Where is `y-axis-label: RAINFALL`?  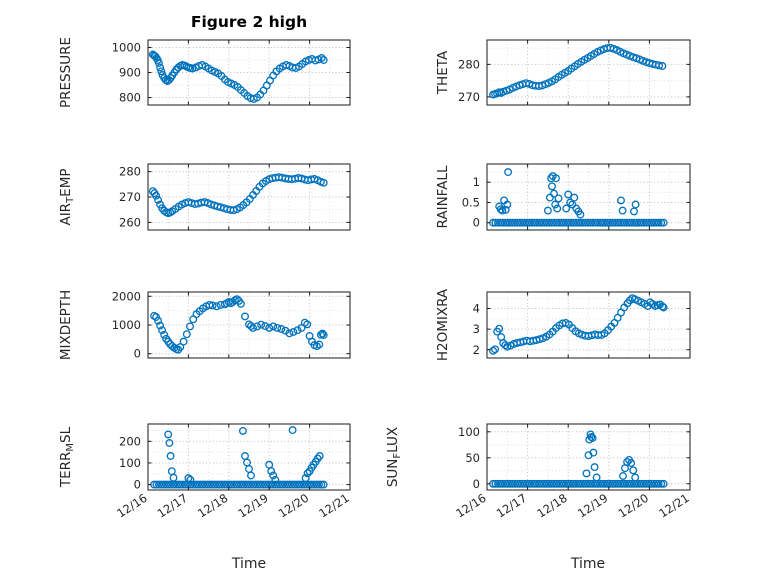 y-axis-label: RAINFALL is located at coordinates (443, 196).